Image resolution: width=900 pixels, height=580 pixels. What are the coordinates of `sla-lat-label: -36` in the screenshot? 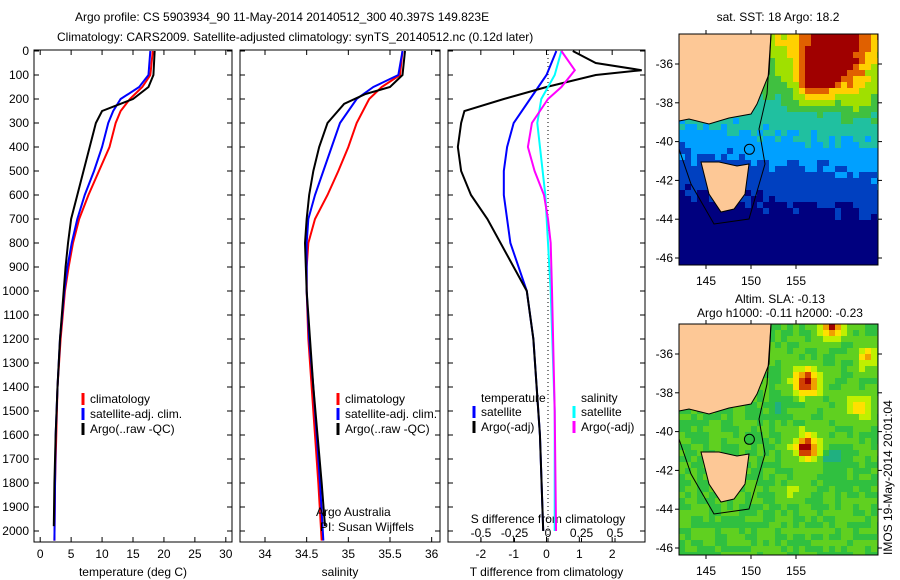 It's located at (665, 354).